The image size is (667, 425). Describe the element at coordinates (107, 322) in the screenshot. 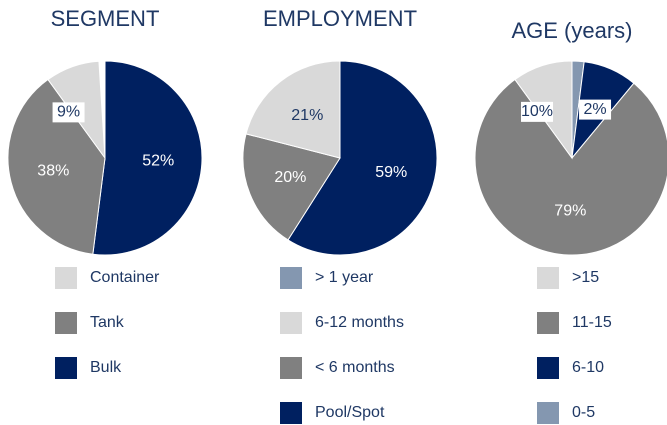

I see `legend-label: Tank` at that location.